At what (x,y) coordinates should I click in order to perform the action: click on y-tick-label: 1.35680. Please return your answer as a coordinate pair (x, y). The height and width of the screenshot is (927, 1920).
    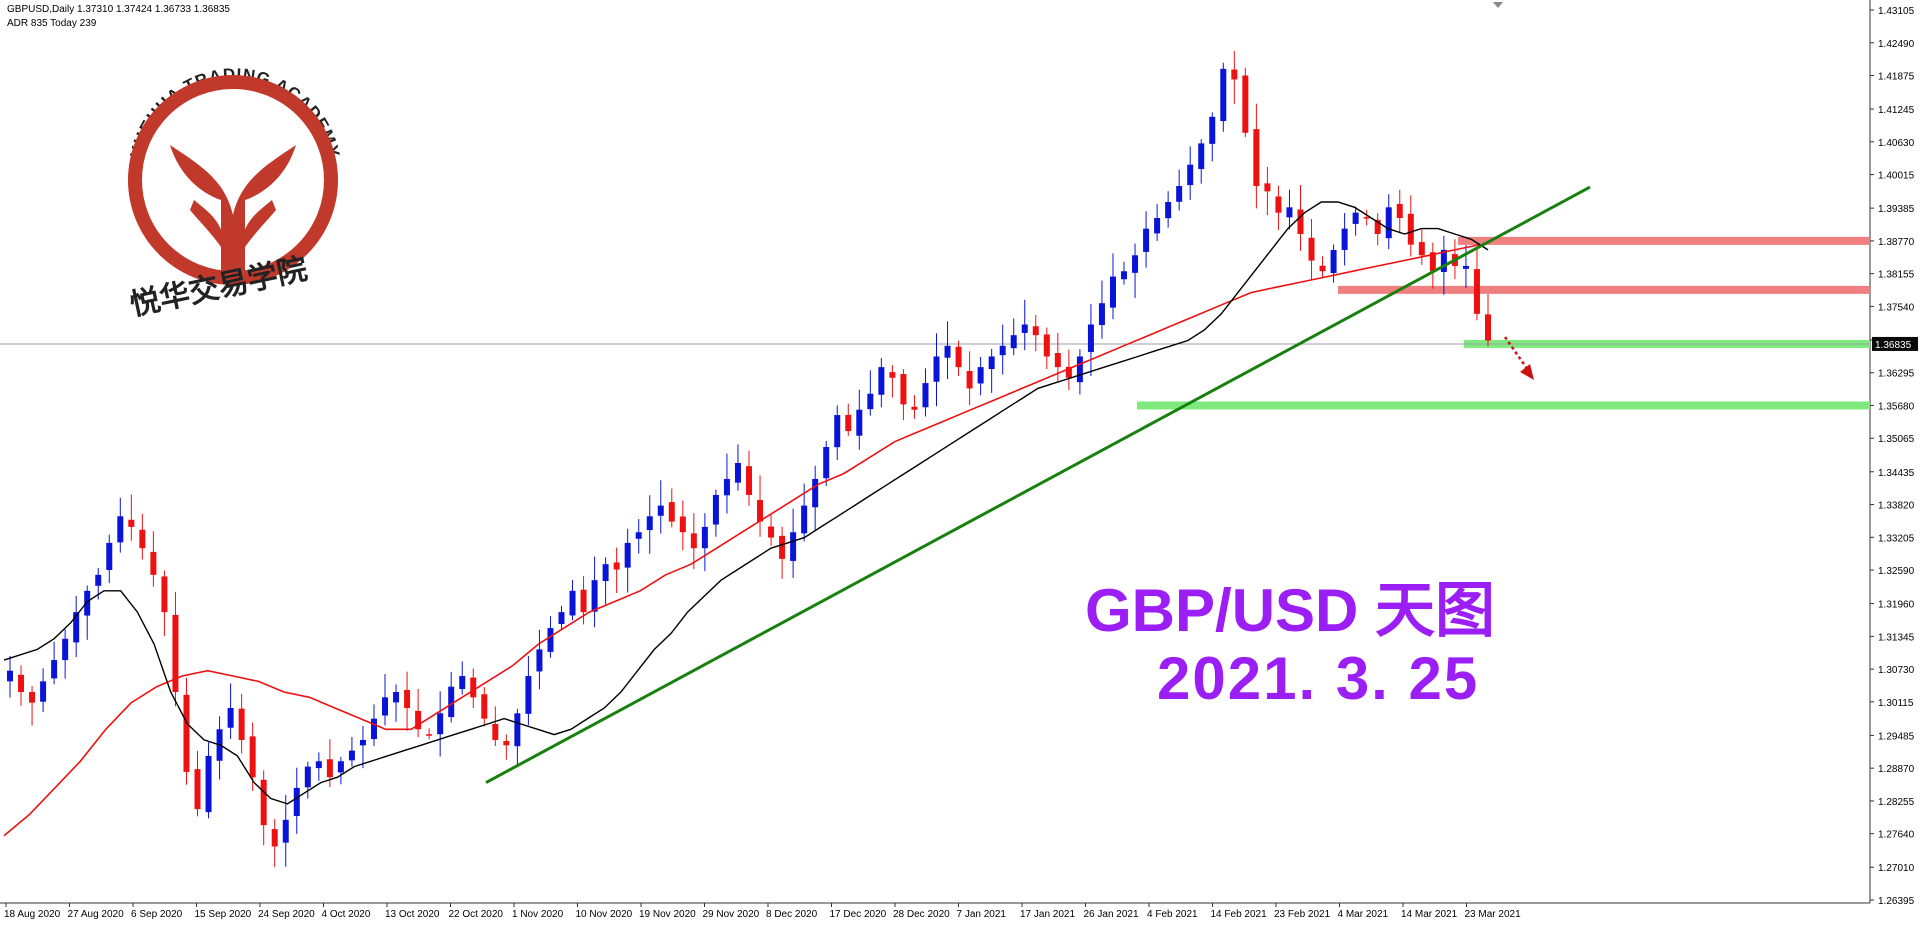
    Looking at the image, I should click on (1896, 406).